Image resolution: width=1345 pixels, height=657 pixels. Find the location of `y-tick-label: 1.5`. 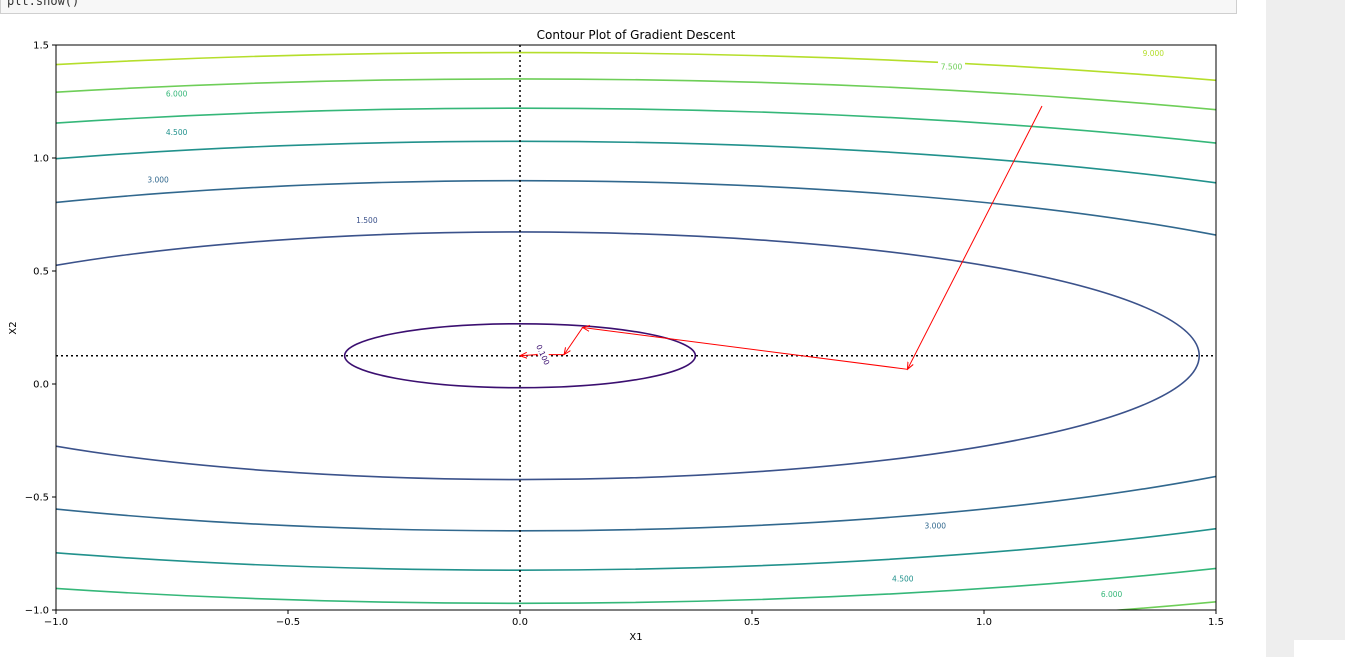

y-tick-label: 1.5 is located at coordinates (41, 46).